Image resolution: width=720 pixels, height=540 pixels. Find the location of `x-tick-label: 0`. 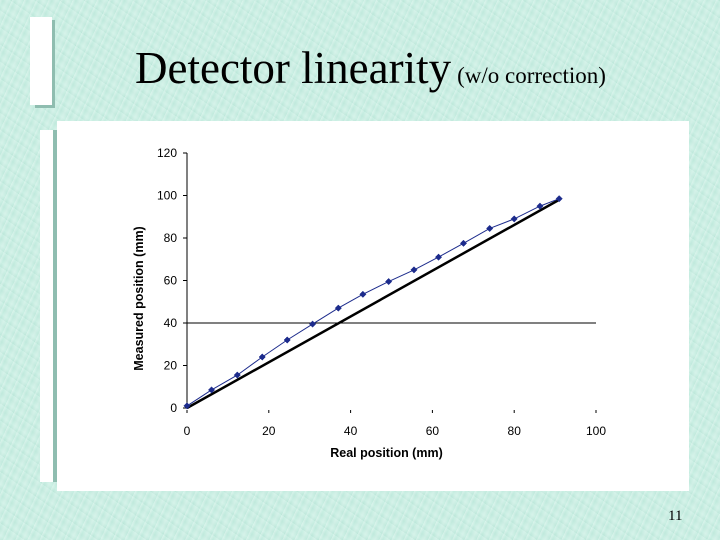

x-tick-label: 0 is located at coordinates (187, 431).